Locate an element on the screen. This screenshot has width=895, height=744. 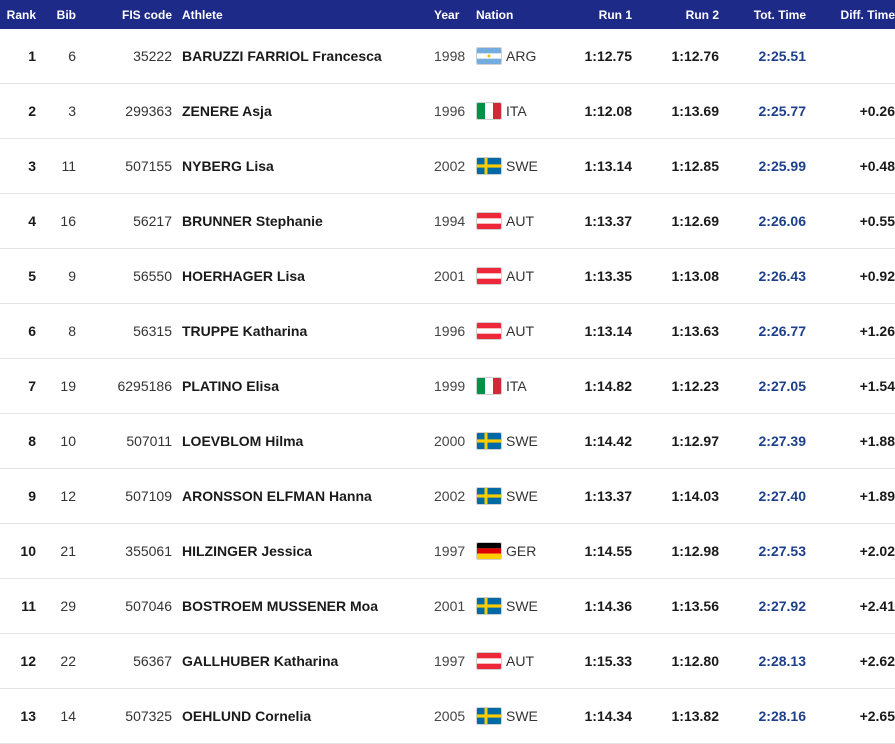
header-year: Year is located at coordinates (447, 14).